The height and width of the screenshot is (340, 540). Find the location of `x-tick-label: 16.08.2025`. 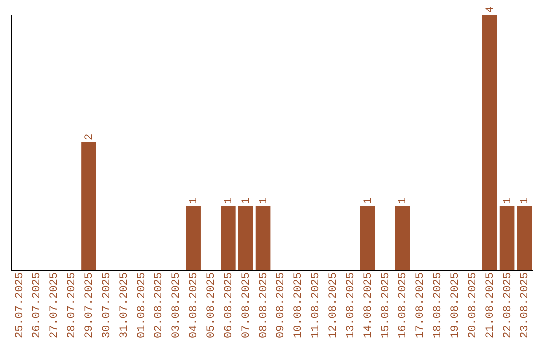

x-tick-label: 16.08.2025 is located at coordinates (404, 305).